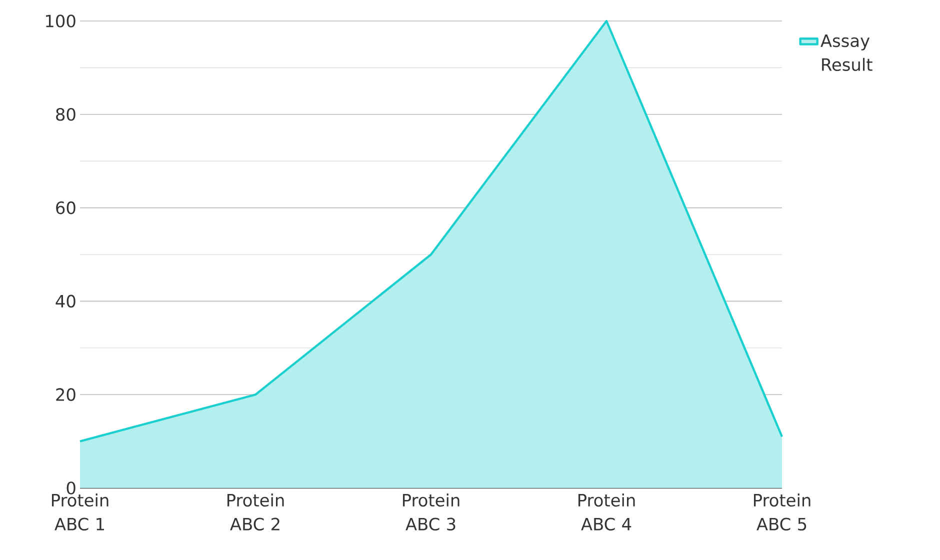 The width and height of the screenshot is (940, 560). Describe the element at coordinates (255, 512) in the screenshot. I see `x-tick-label: Protein ABC 2` at that location.